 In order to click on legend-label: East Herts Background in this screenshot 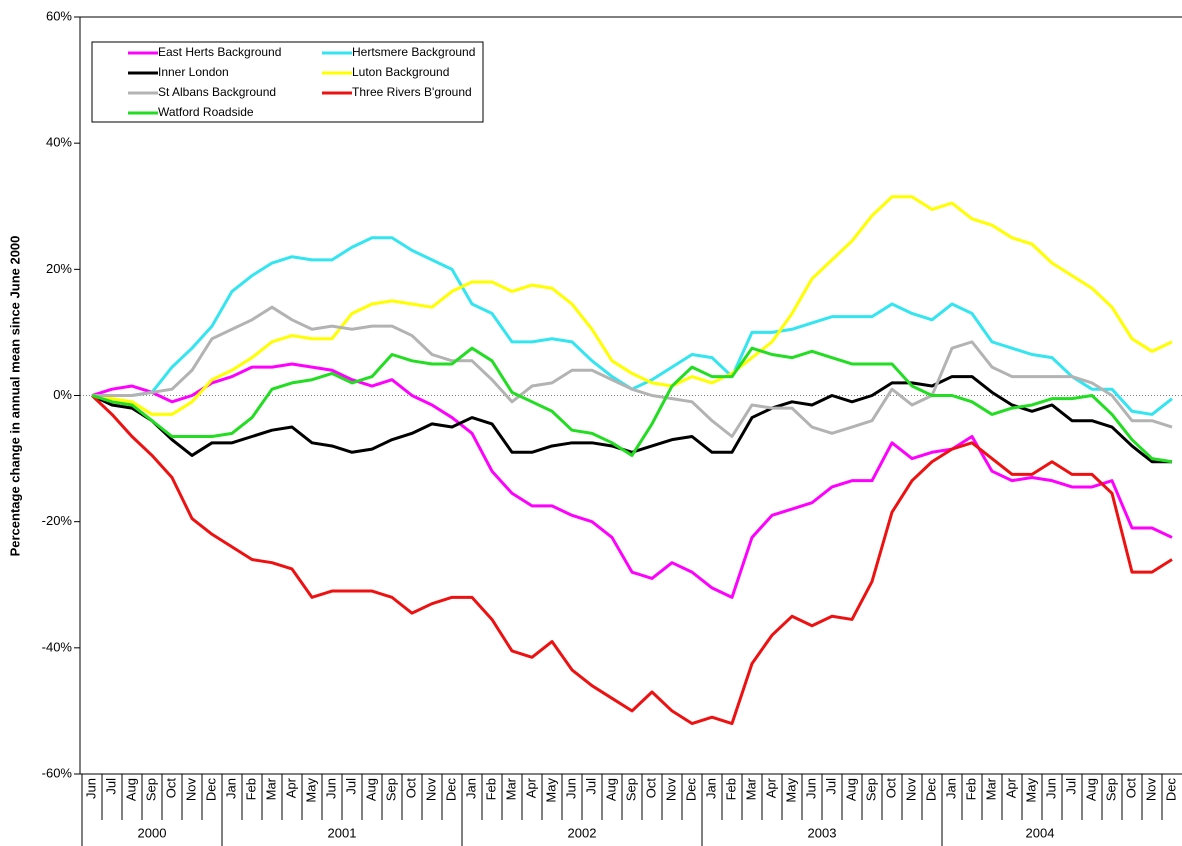, I will do `click(219, 52)`.